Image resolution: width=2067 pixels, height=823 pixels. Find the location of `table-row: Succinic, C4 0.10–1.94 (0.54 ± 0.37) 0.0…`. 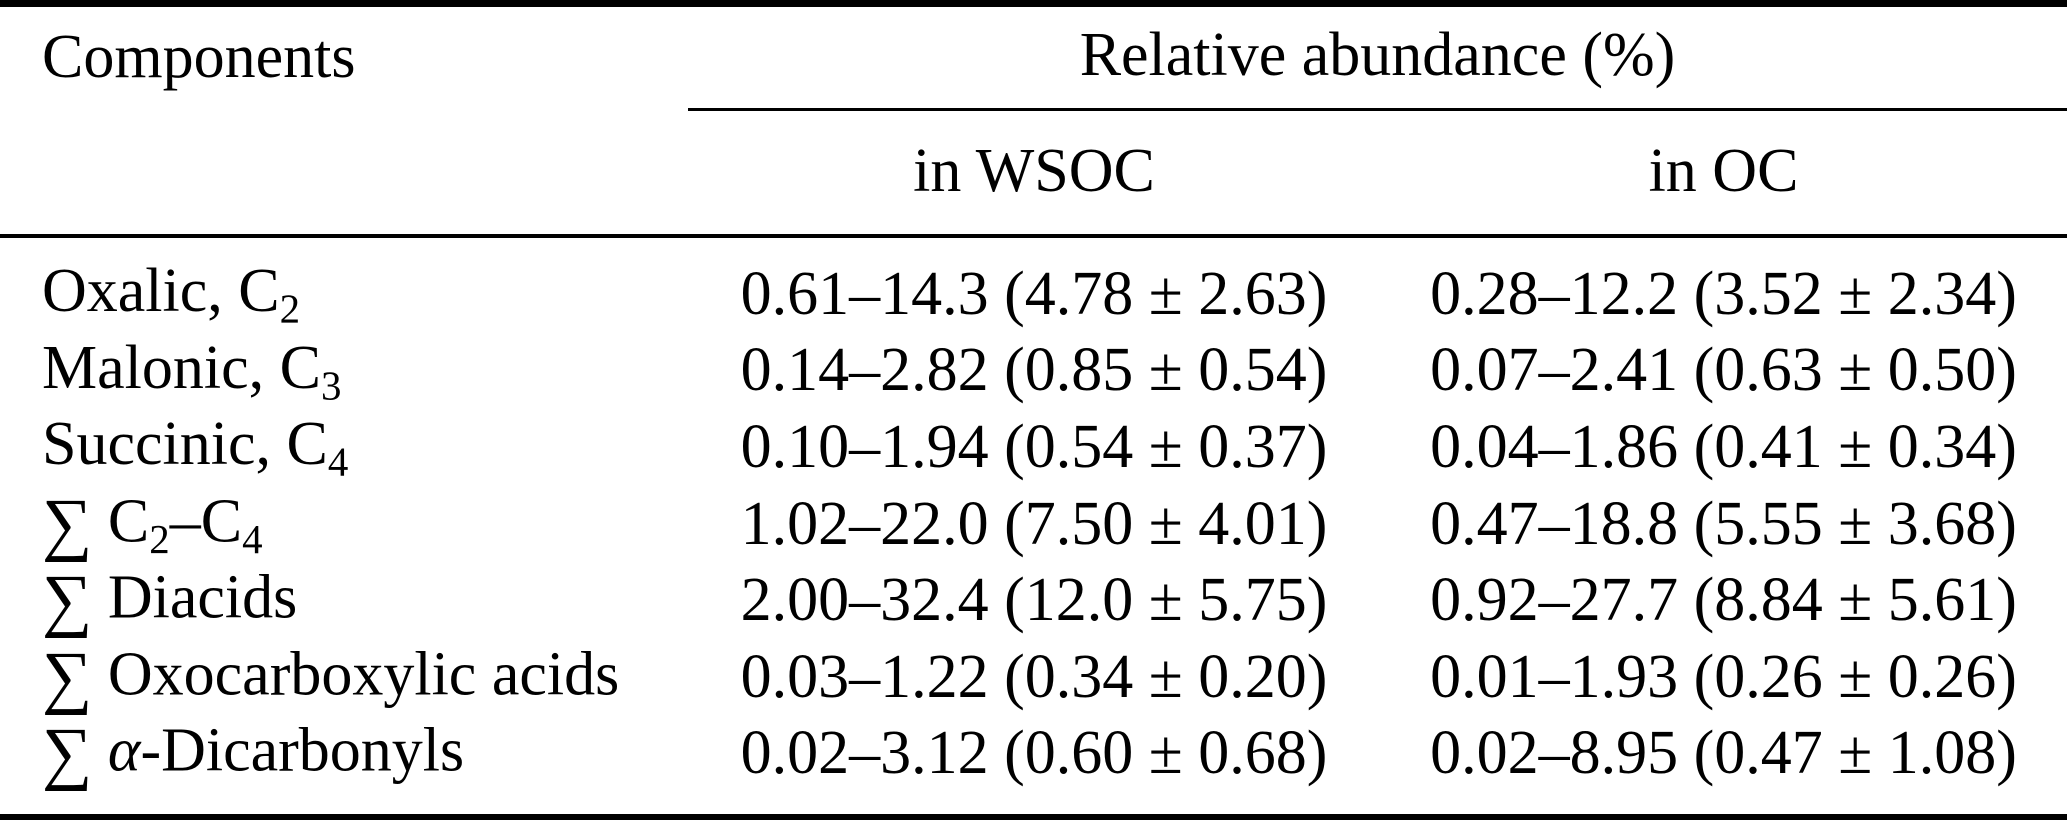

table-row: Succinic, C4 0.10–1.94 (0.54 ± 0.37) 0.0… is located at coordinates (1033, 447).